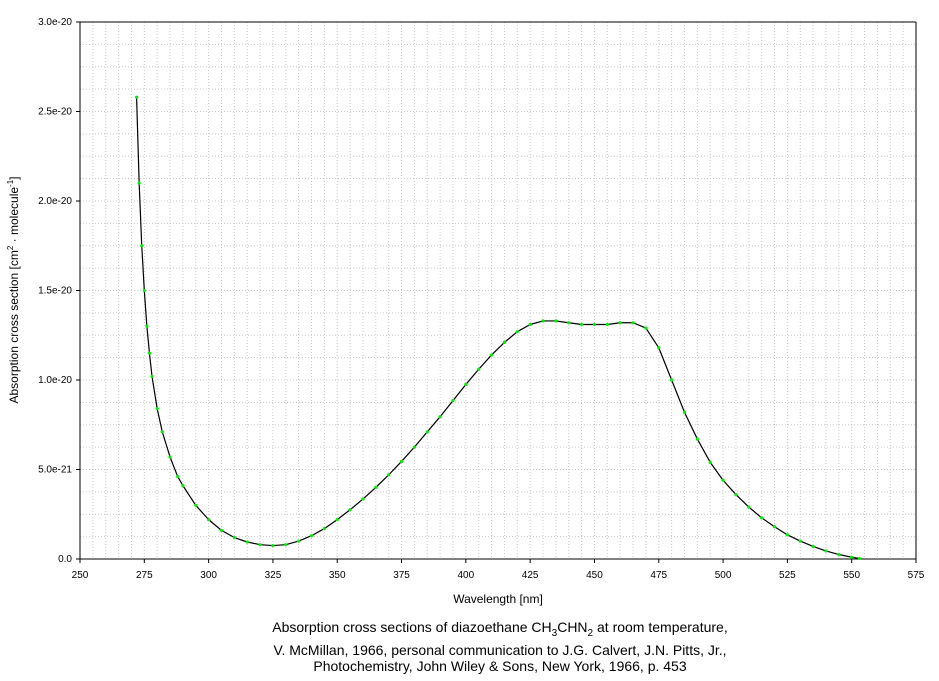  What do you see at coordinates (273, 575) in the screenshot?
I see `x-tick-label: 325` at bounding box center [273, 575].